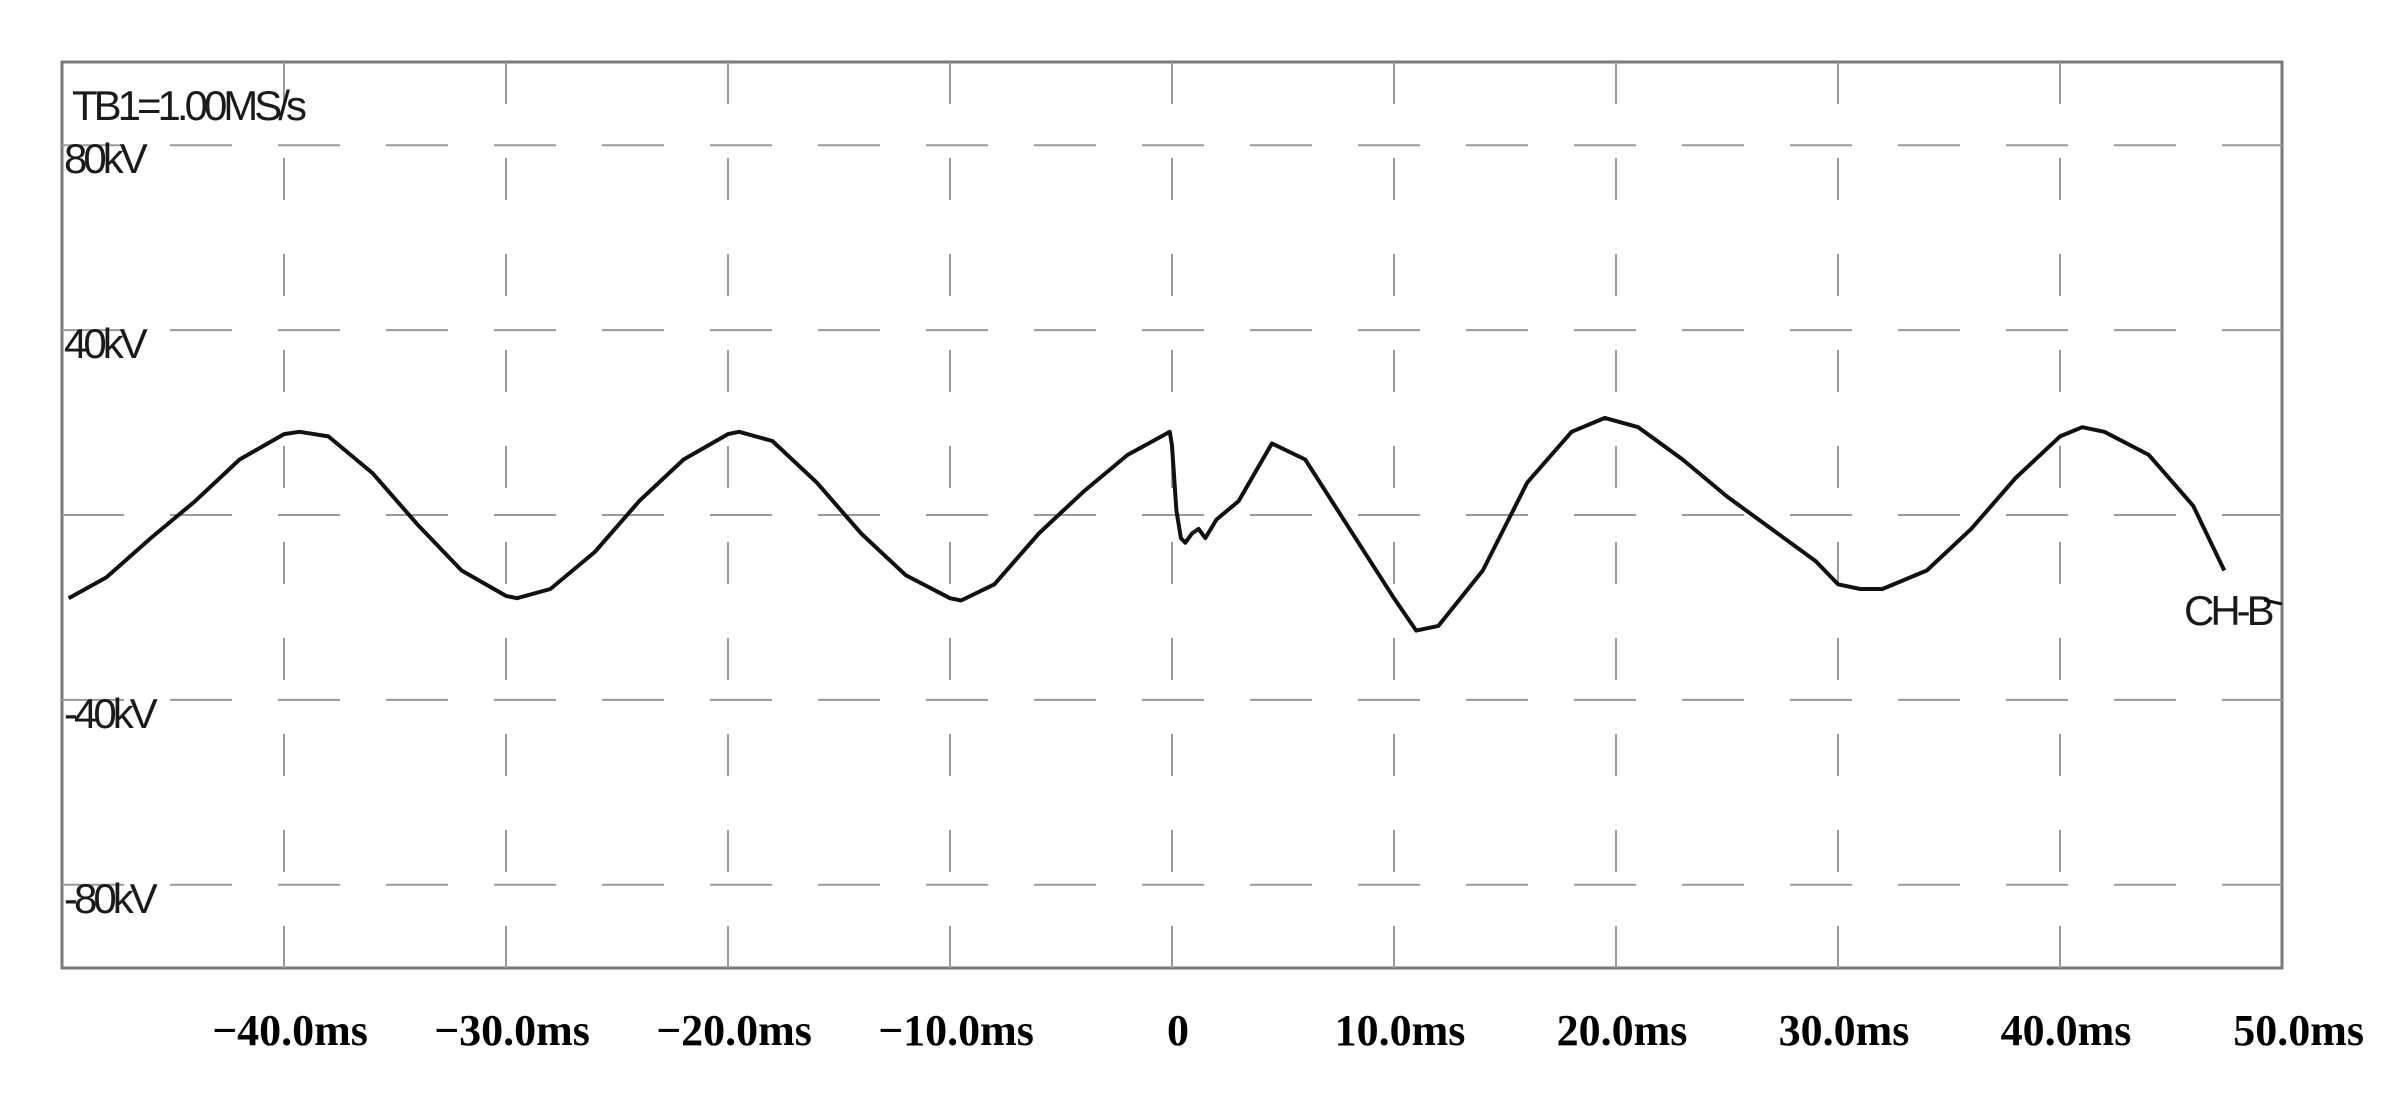  What do you see at coordinates (2273, 602) in the screenshot?
I see `channel-marker` at bounding box center [2273, 602].